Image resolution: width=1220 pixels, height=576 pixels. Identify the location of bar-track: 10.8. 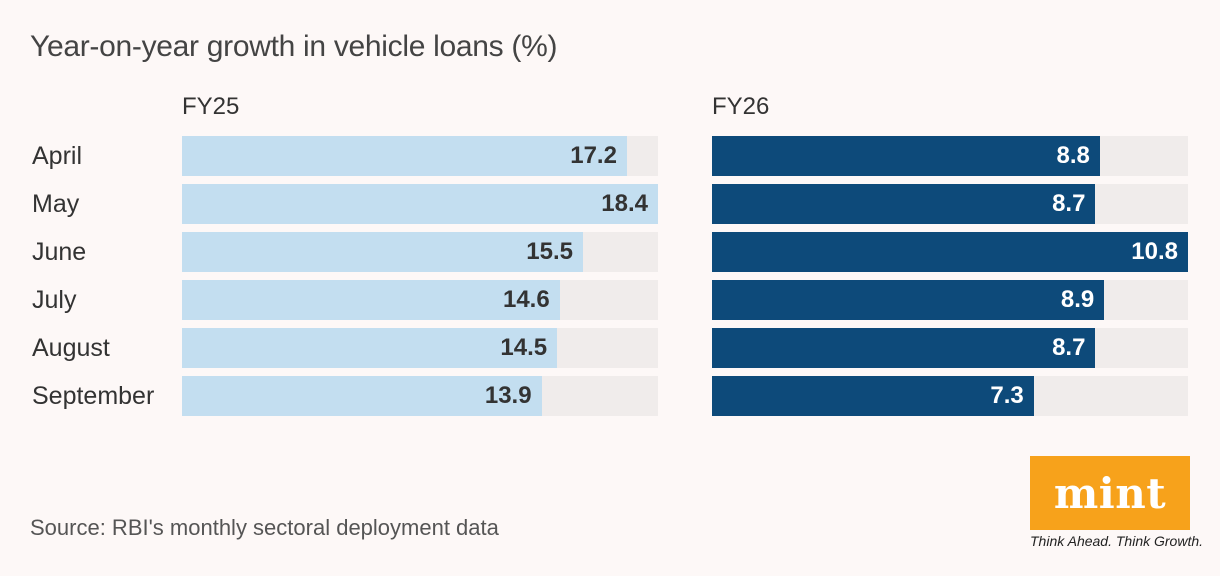
(950, 252).